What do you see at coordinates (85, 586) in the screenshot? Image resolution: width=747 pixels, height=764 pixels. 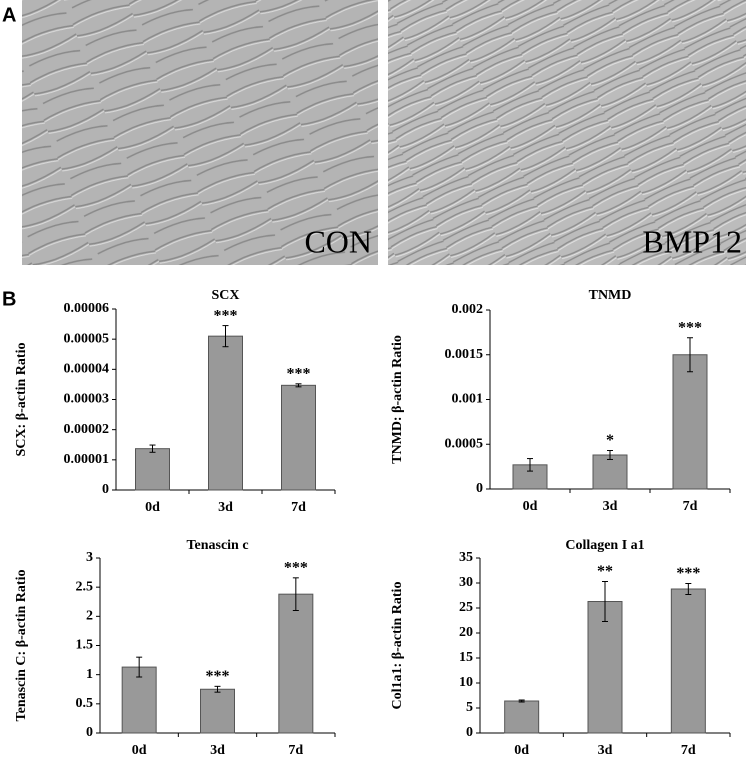 I see `y-tick-label: 2.5` at bounding box center [85, 586].